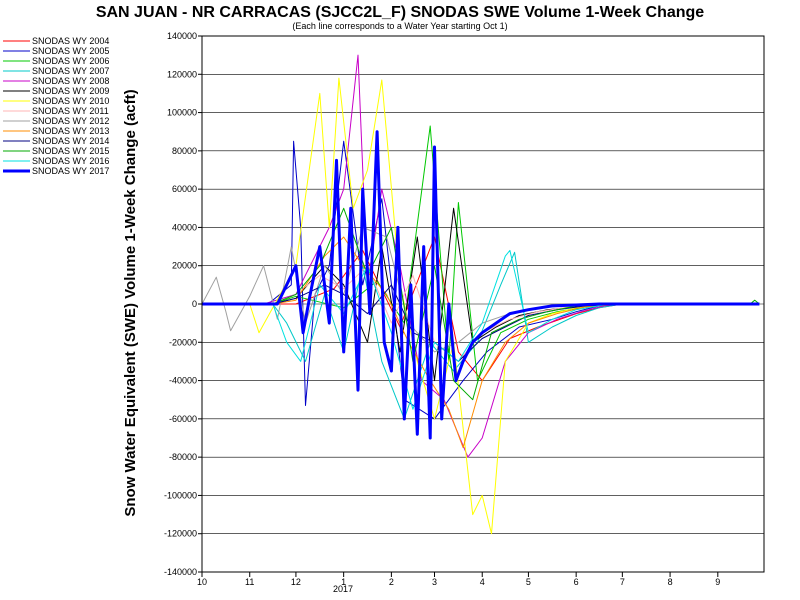  I want to click on x-axis: 10 11 12 1 2 3 4 5 6 7 8 9, so click(458, 579).